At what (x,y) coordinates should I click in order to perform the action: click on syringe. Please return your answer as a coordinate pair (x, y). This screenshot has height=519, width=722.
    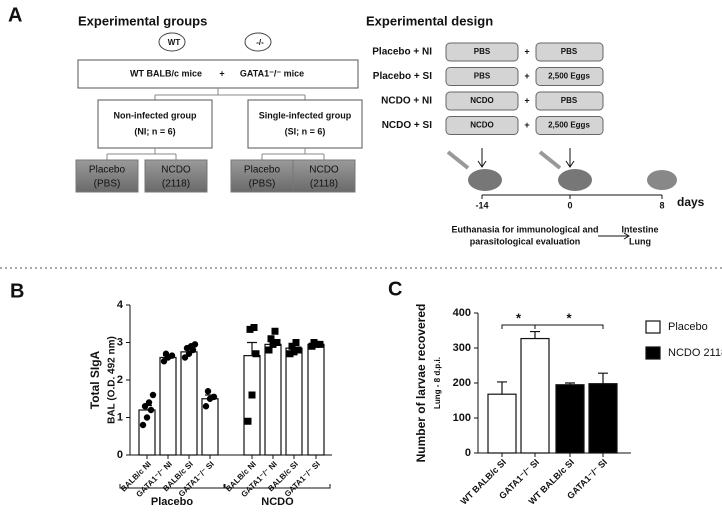
    Looking at the image, I should click on (550, 160).